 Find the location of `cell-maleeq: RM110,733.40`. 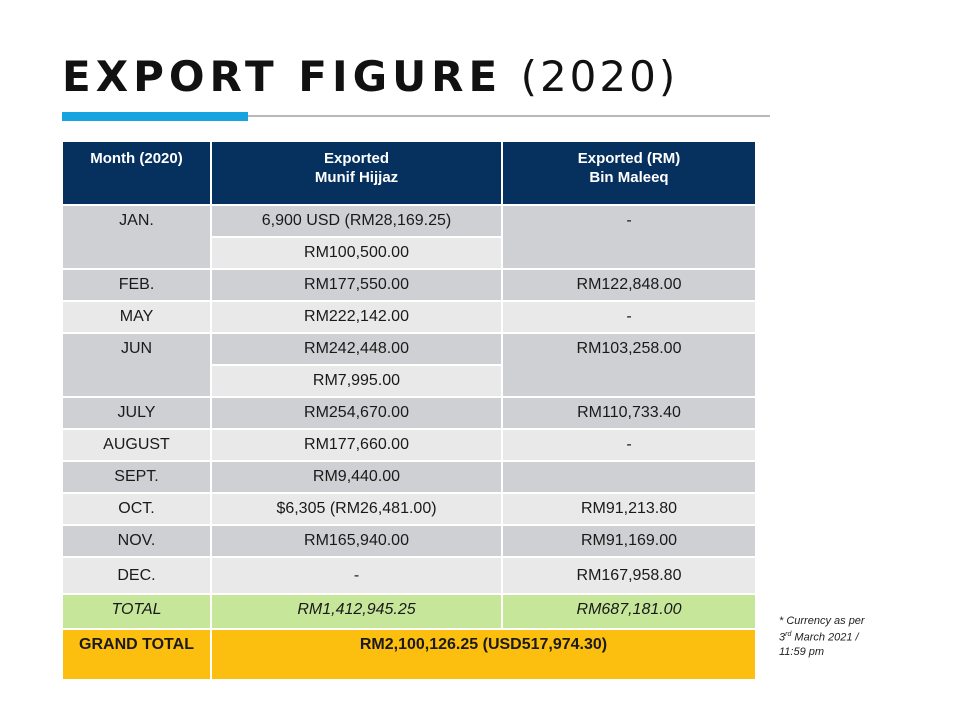

cell-maleeq: RM110,733.40 is located at coordinates (629, 413).